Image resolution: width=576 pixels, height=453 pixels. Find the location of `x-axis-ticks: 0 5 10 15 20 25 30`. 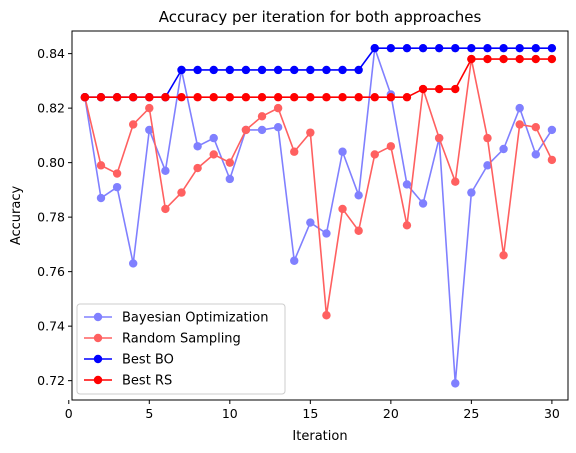

x-axis-ticks: 0 5 10 15 20 25 30 is located at coordinates (312, 410).